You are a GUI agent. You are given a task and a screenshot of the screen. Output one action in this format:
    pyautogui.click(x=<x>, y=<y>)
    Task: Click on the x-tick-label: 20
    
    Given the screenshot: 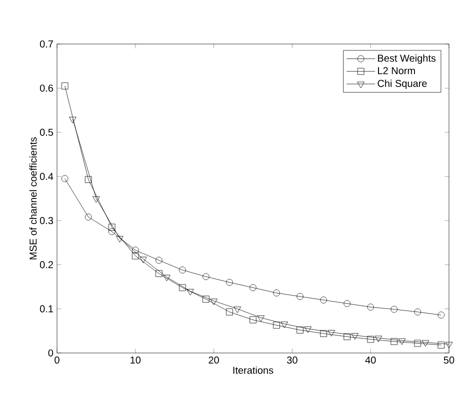 What is the action you would take?
    pyautogui.click(x=213, y=360)
    